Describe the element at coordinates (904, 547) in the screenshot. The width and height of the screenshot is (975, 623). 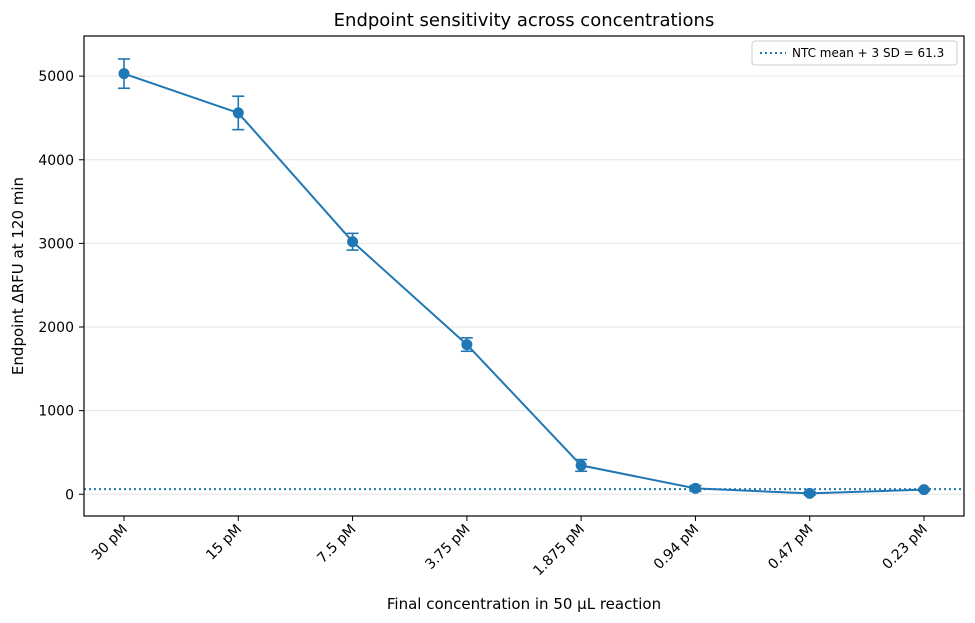
I see `x-tick-label: 0.23 pM` at that location.